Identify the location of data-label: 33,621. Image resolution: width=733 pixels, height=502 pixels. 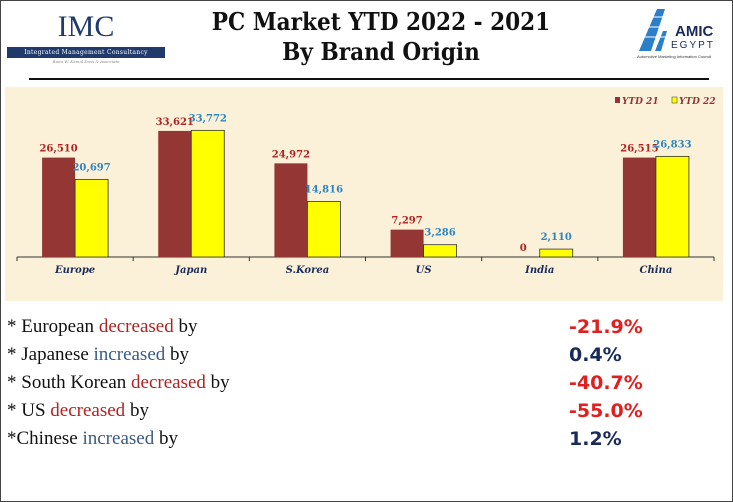
(175, 122).